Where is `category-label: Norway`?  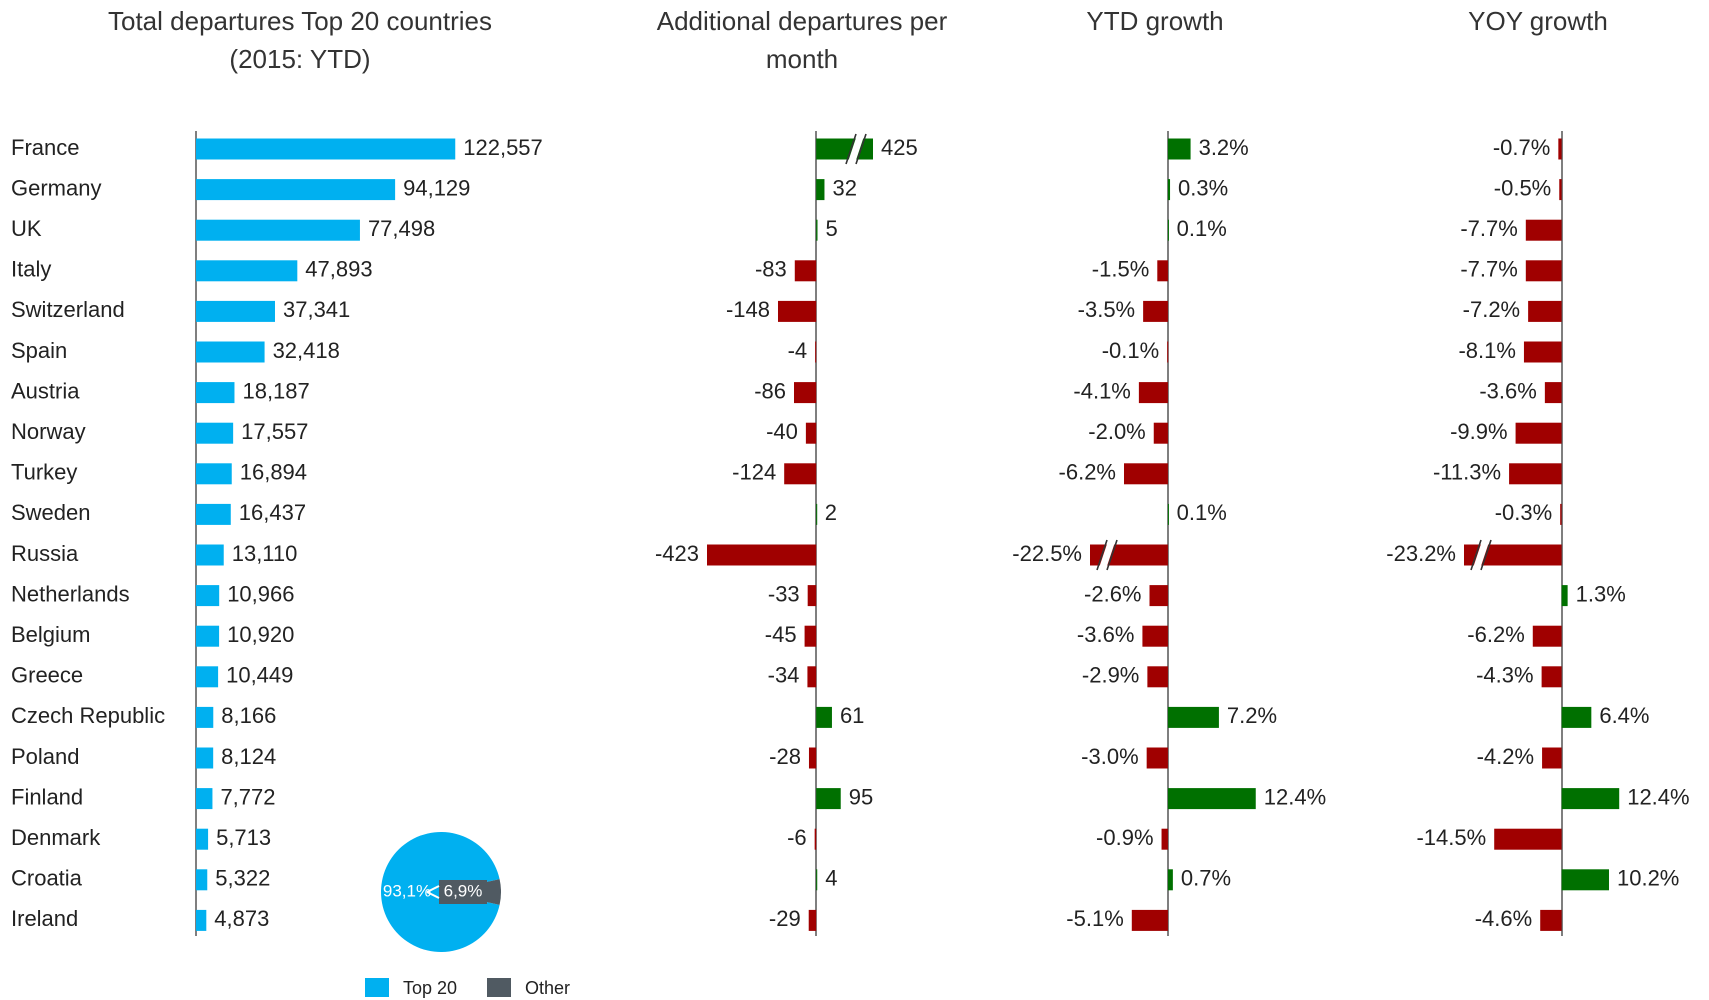 category-label: Norway is located at coordinates (48, 431).